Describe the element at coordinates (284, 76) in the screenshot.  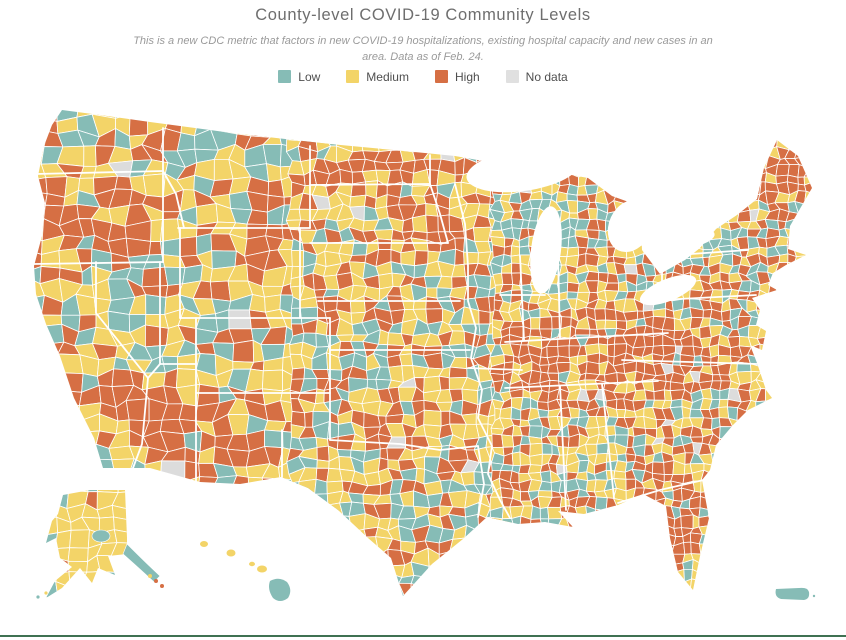
I see `legend-swatch-low` at that location.